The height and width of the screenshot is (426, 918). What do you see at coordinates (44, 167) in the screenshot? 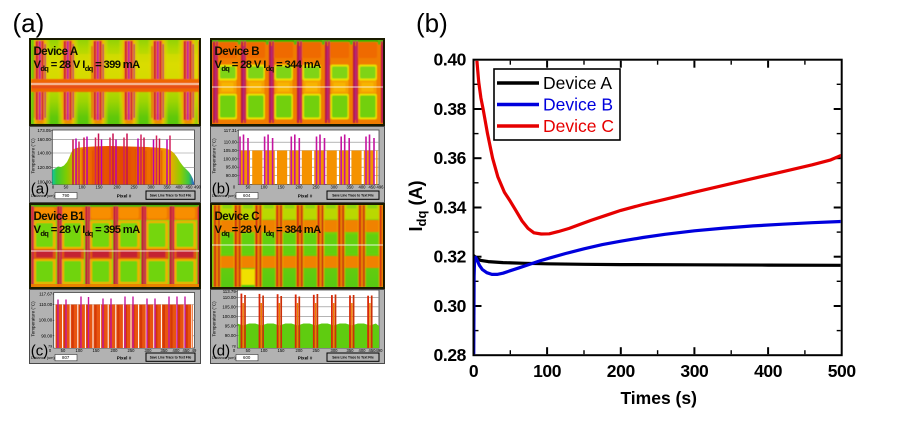
I see `svg-text: 120.00` at bounding box center [44, 167].